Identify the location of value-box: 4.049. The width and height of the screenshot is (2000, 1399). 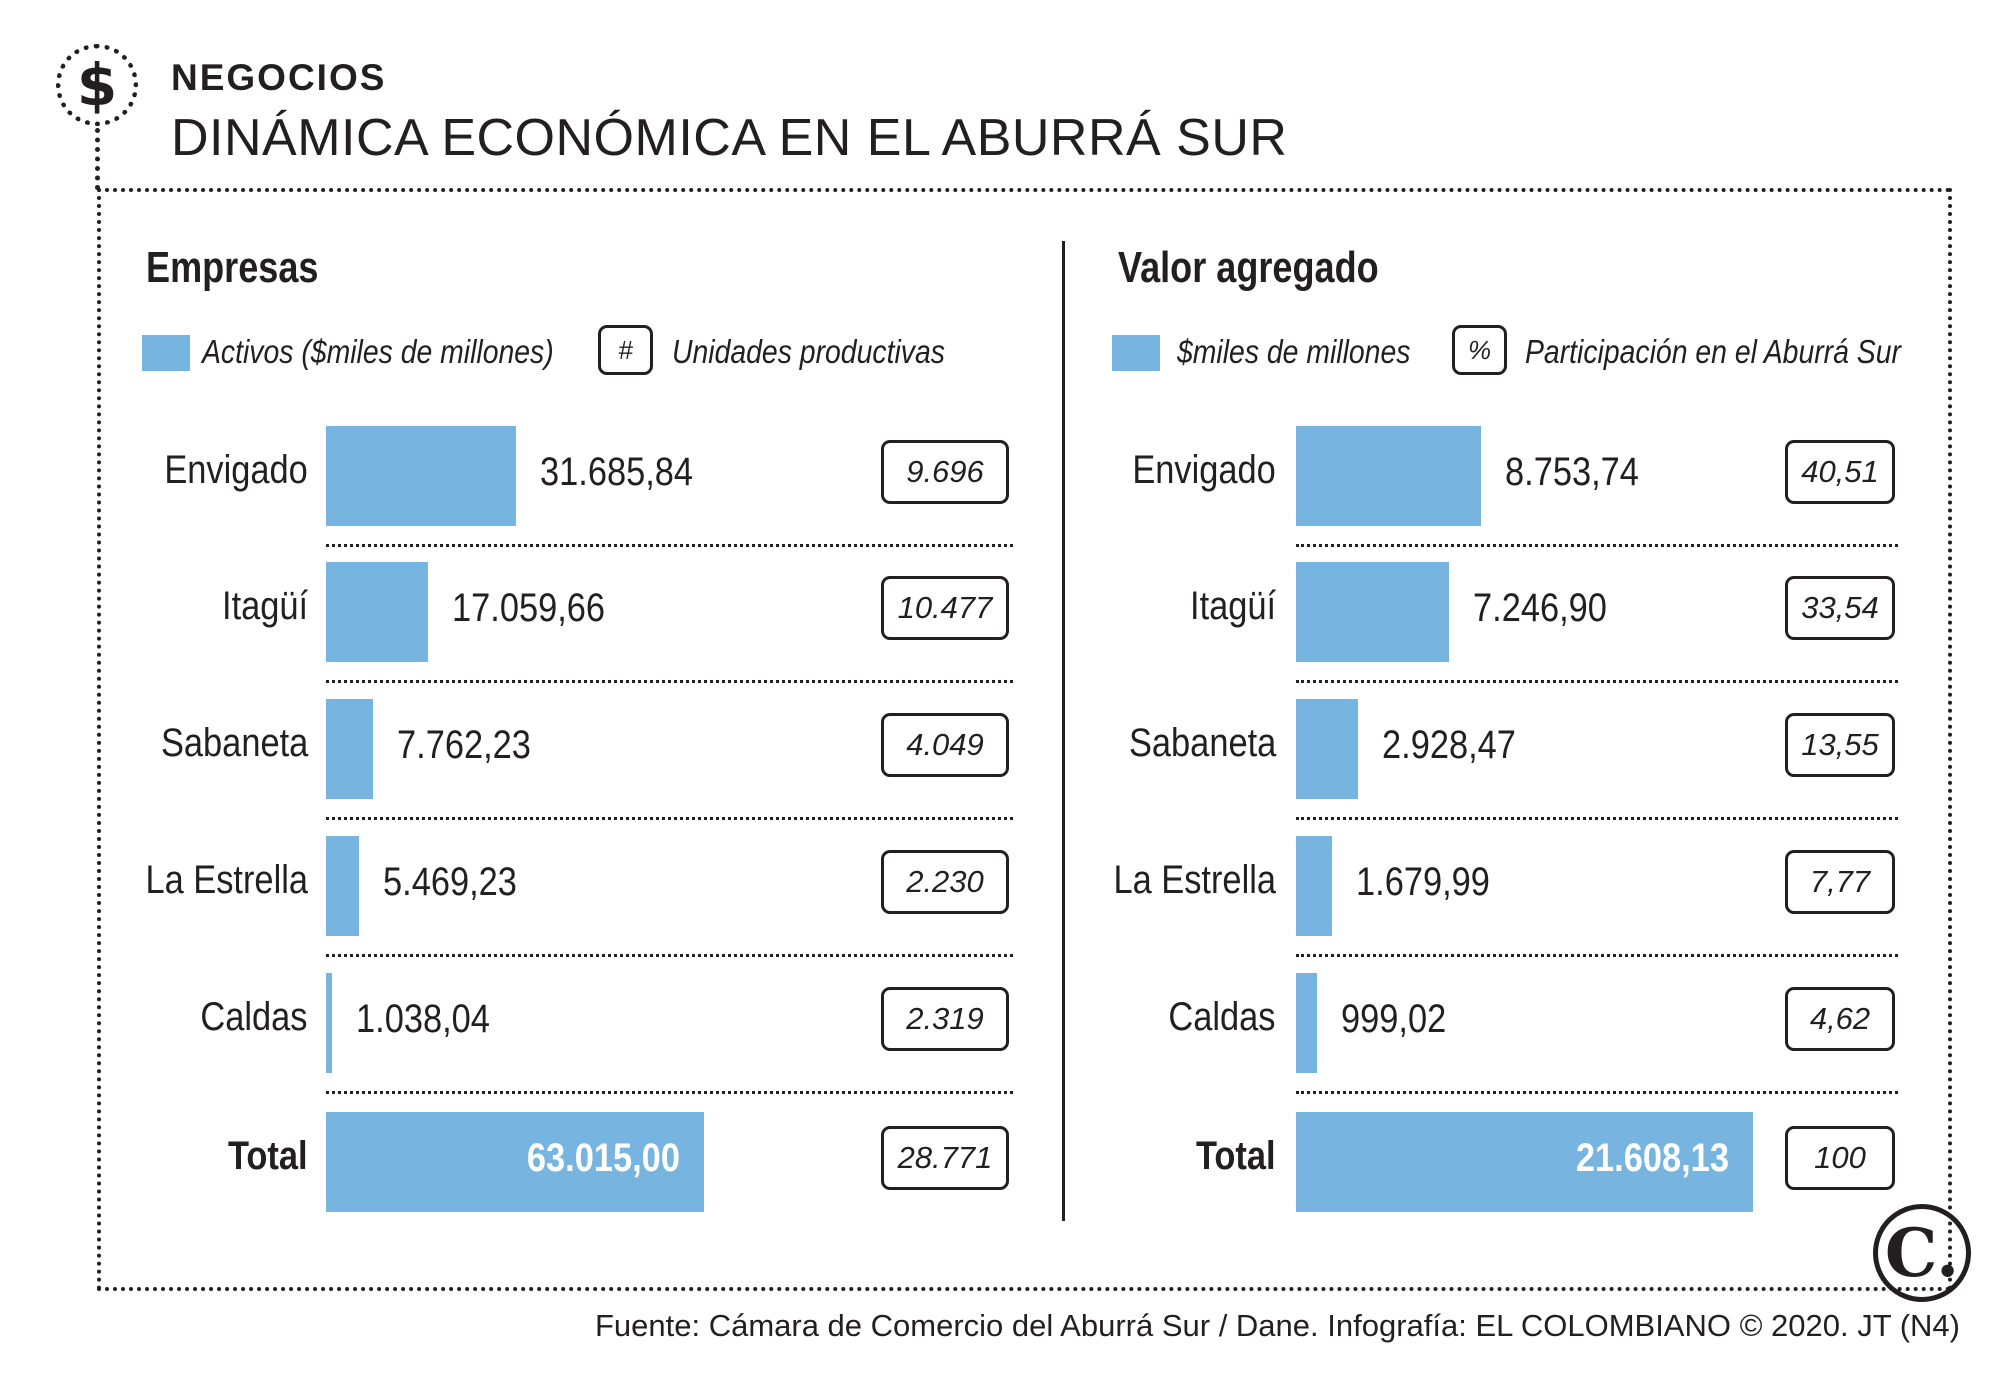
(945, 745).